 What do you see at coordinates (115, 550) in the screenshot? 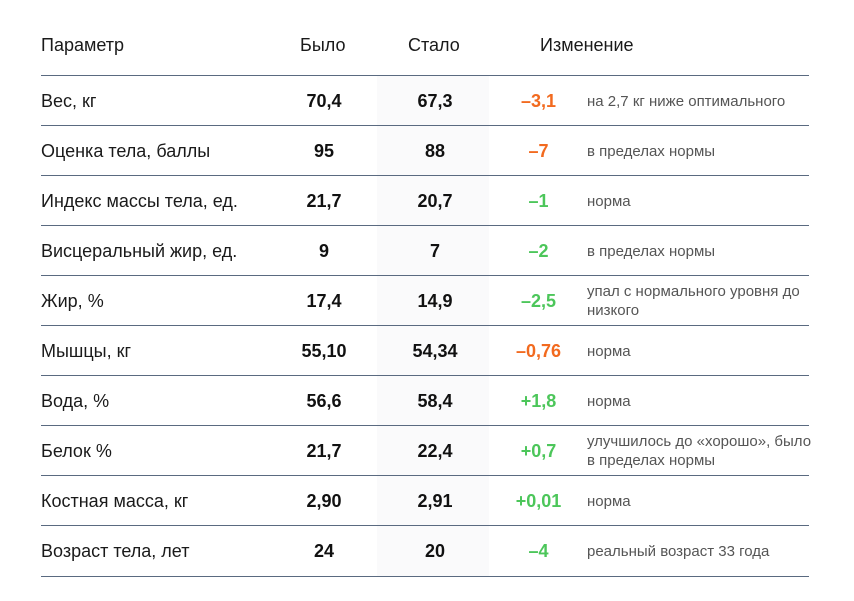
I see `param-cell: Возраст тела, лет` at bounding box center [115, 550].